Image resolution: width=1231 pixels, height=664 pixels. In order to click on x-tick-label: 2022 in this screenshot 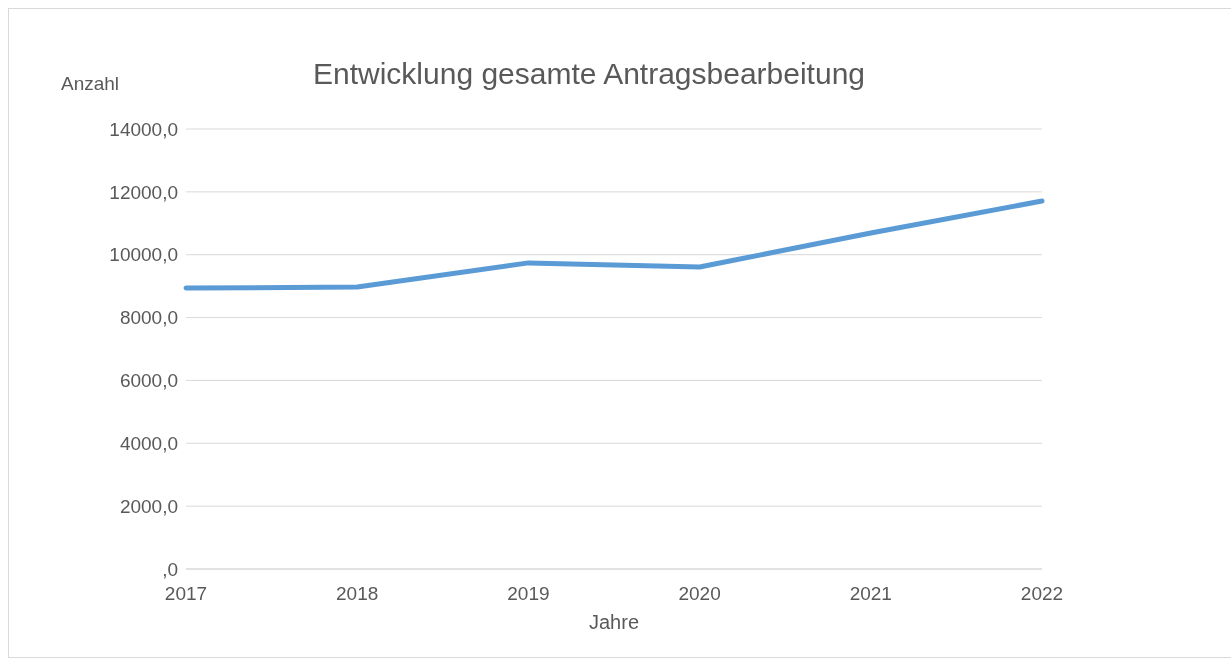, I will do `click(1042, 594)`.